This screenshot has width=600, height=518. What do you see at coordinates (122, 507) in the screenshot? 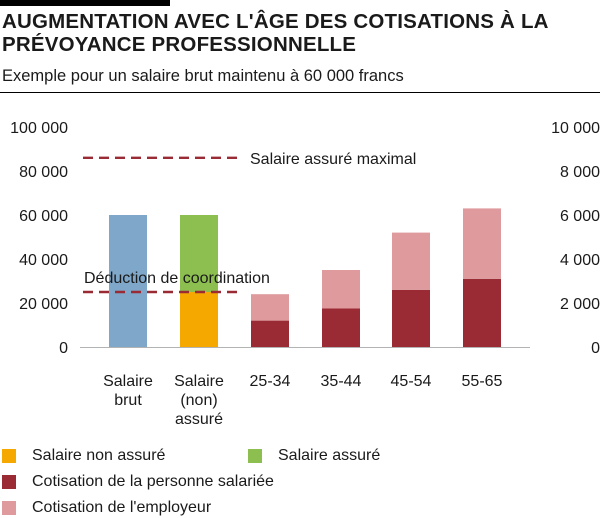
I see `legend-label: Cotisation de l'employeur` at bounding box center [122, 507].